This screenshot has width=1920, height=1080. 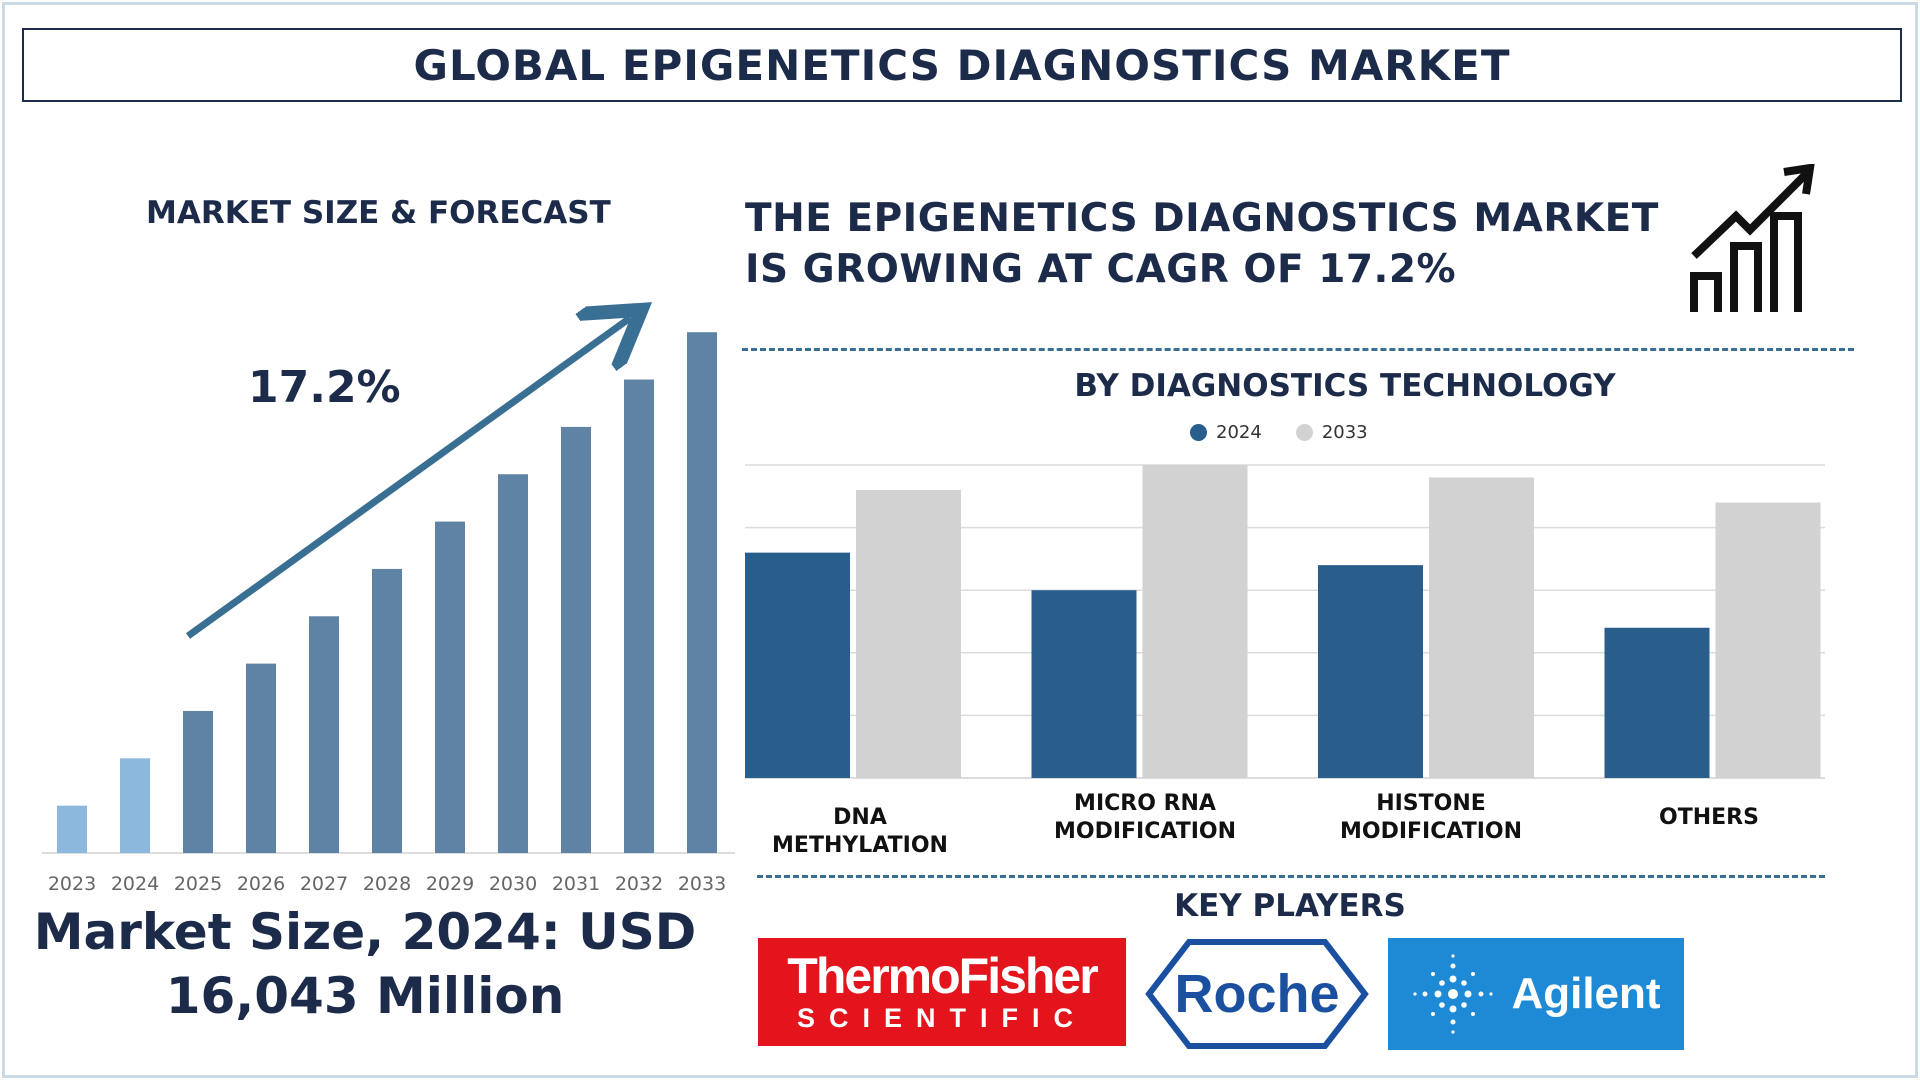 What do you see at coordinates (450, 884) in the screenshot?
I see `forecast-tick-2029: 2029` at bounding box center [450, 884].